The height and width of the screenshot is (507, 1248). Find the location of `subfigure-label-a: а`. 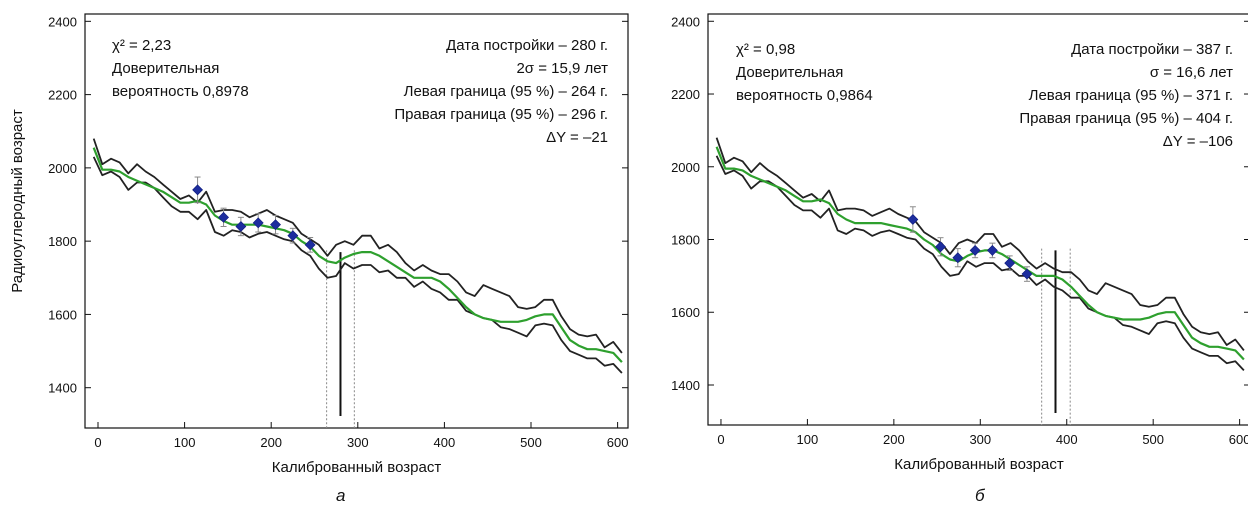

subfigure-label-a: а is located at coordinates (341, 495).